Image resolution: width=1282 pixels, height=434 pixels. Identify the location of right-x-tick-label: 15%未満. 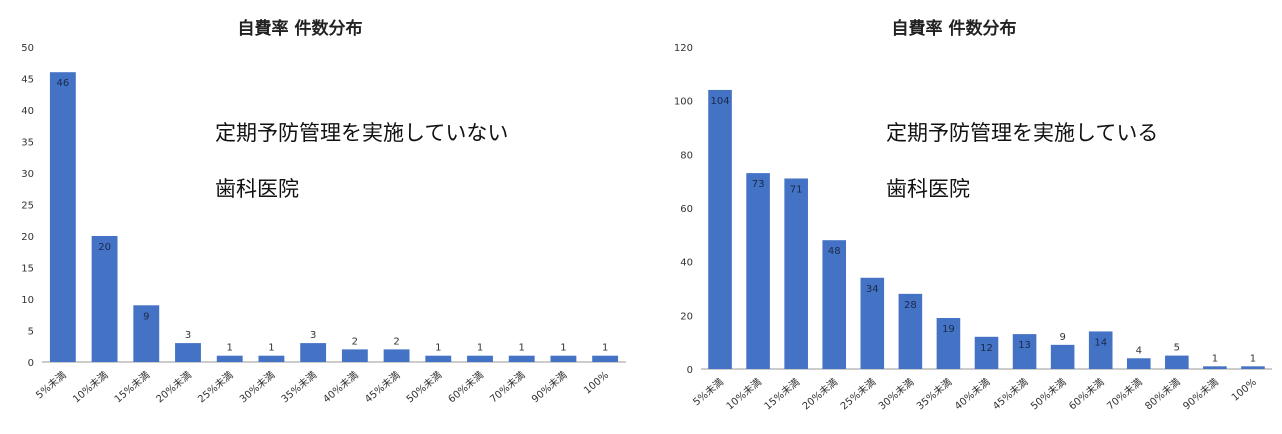
(782, 394).